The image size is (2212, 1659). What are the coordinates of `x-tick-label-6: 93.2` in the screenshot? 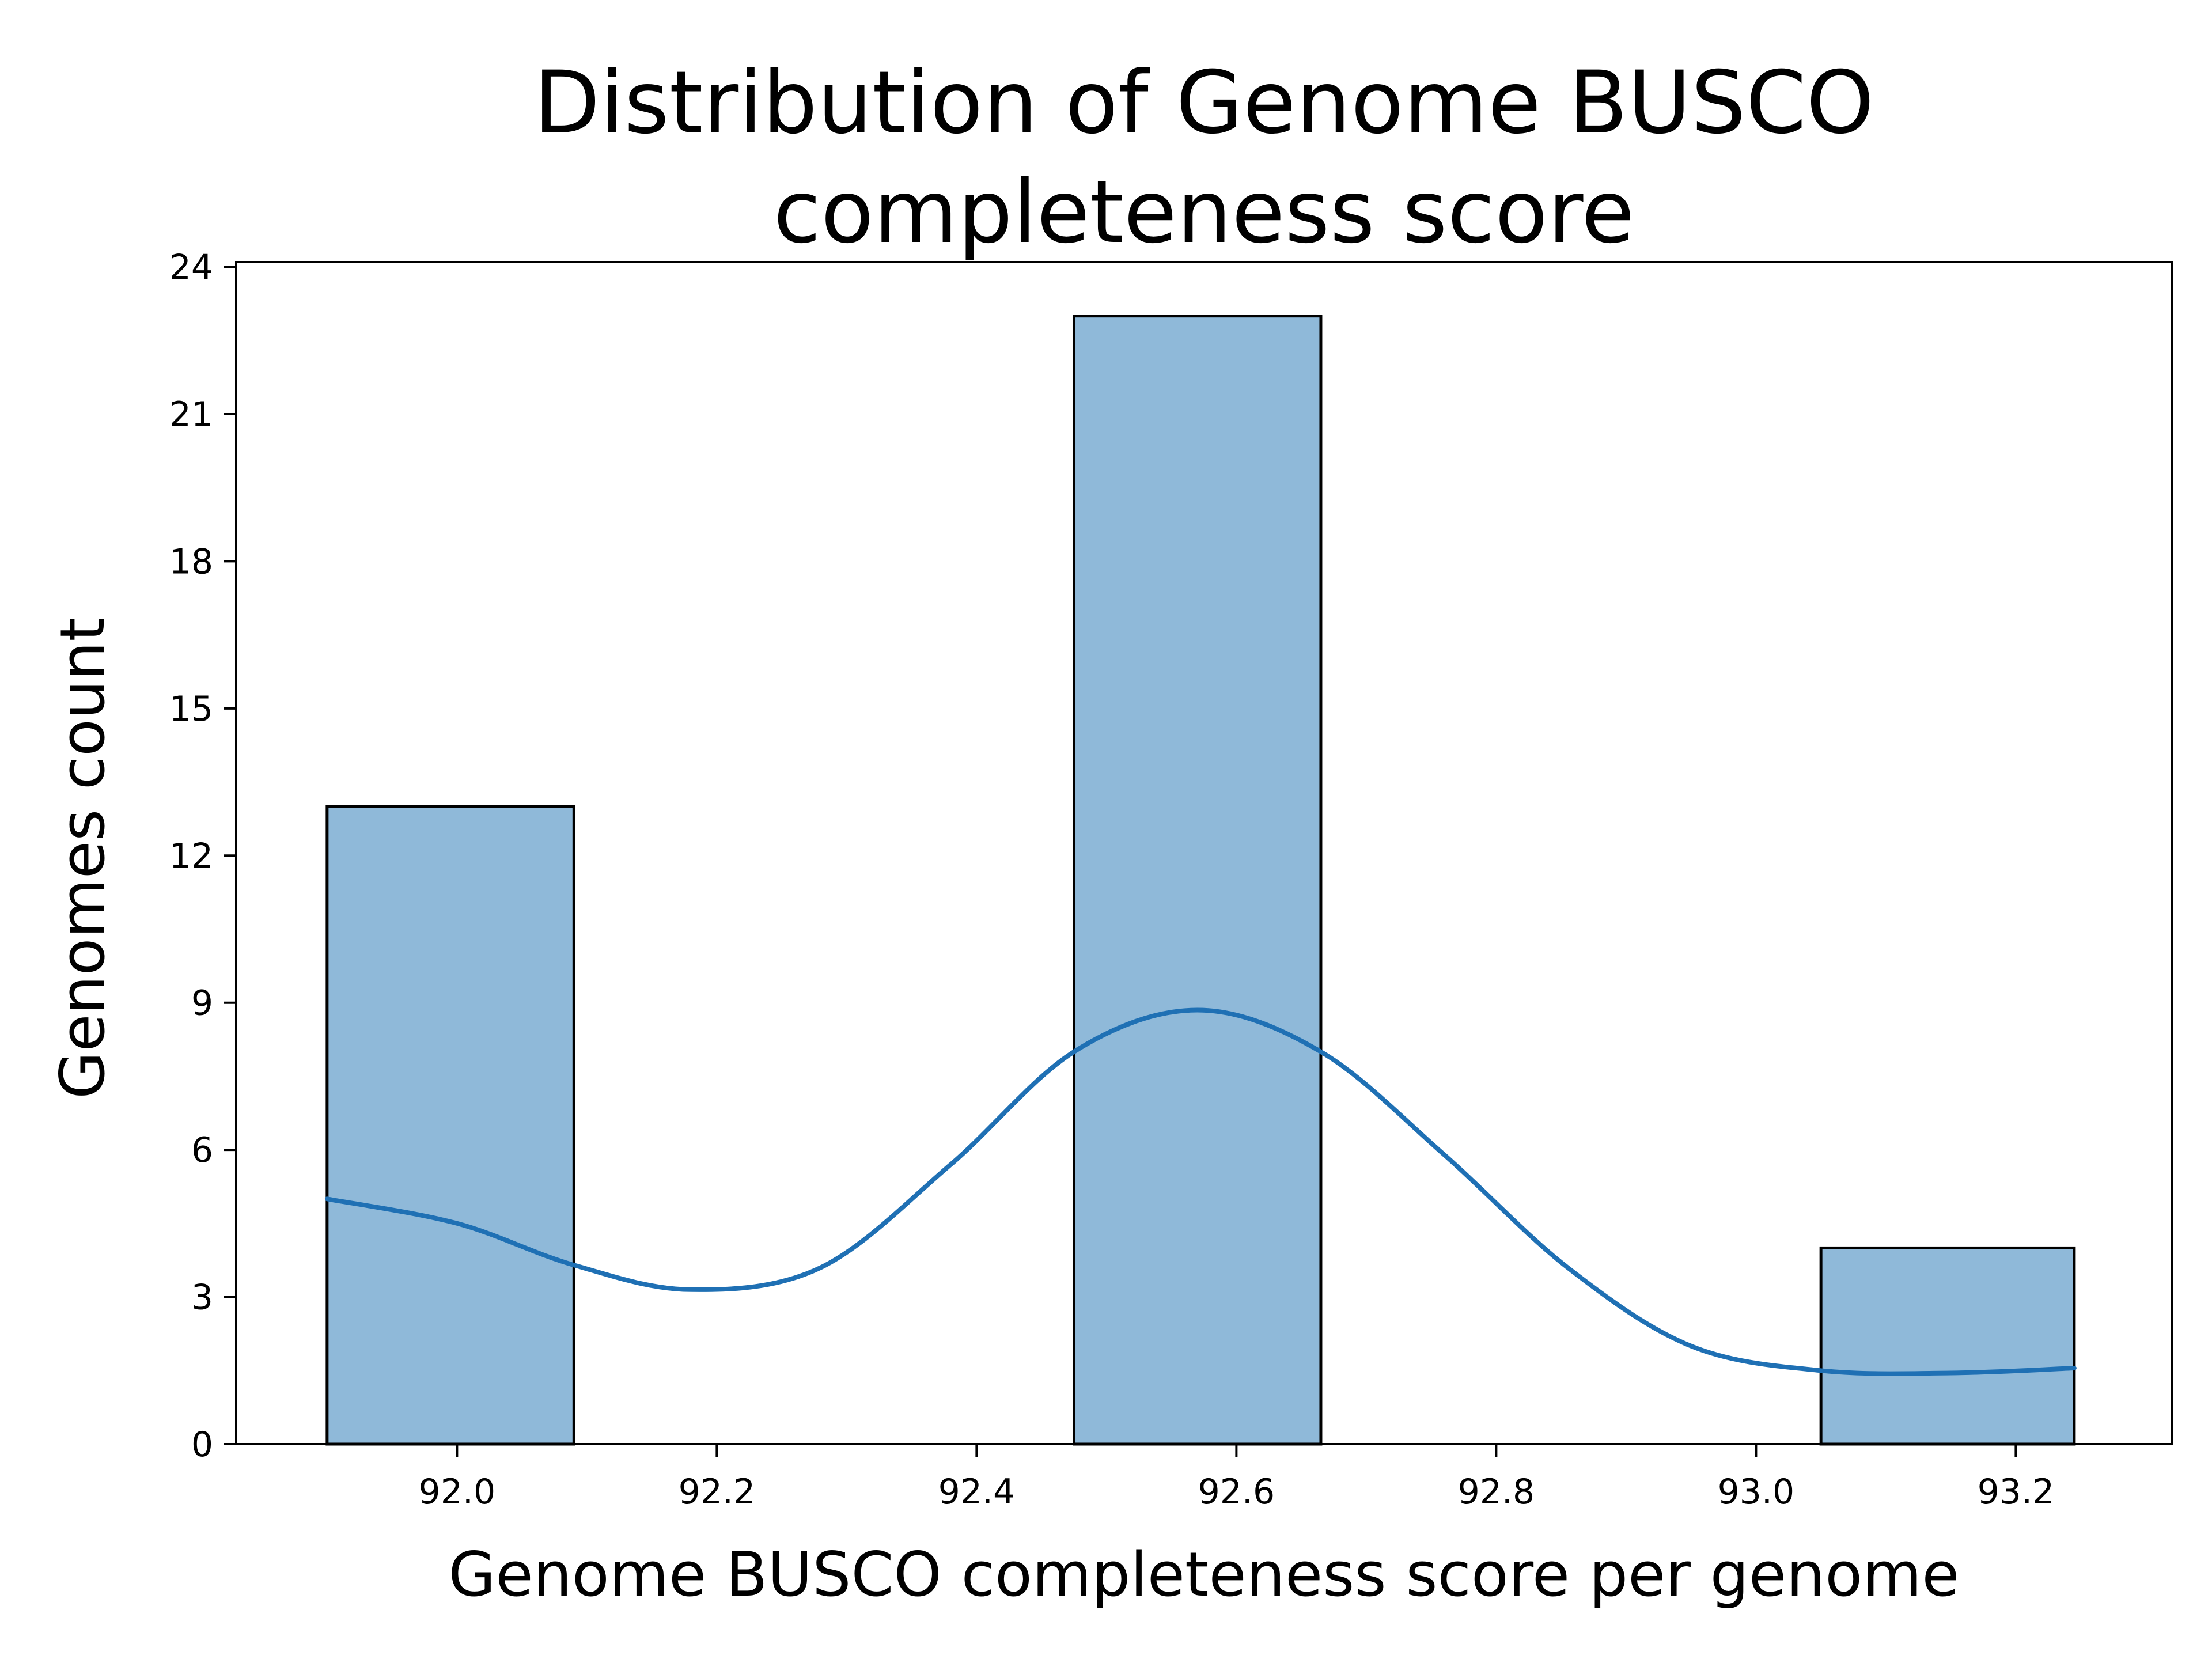 It's located at (2016, 1492).